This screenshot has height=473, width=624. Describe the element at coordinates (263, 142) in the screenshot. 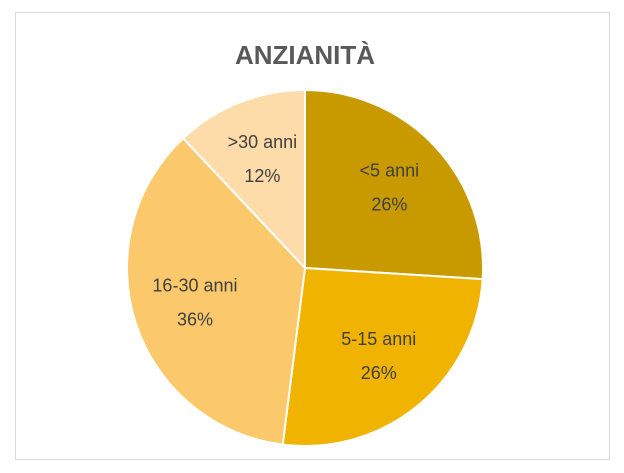

I see `slice-category-label: >30 anni` at that location.